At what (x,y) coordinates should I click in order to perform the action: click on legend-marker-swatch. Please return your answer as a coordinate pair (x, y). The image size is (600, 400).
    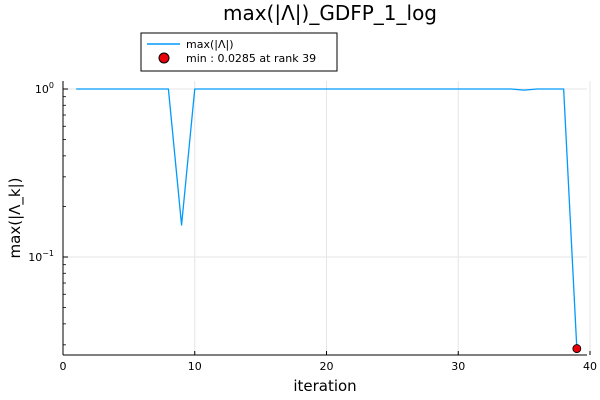
    Looking at the image, I should click on (164, 58).